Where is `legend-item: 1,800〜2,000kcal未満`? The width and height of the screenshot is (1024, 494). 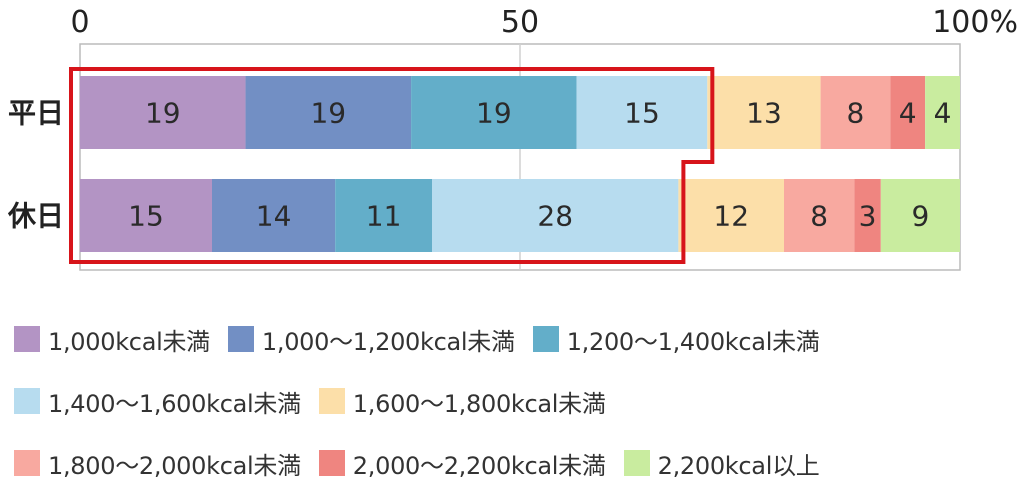
legend-item: 1,800〜2,000kcal未満 is located at coordinates (157, 463).